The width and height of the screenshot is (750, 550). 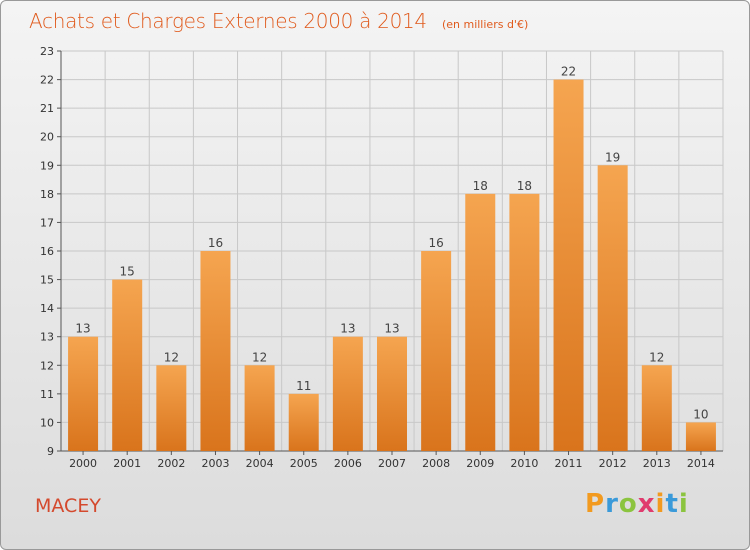 I want to click on x-tick-label: 2006, so click(x=348, y=463).